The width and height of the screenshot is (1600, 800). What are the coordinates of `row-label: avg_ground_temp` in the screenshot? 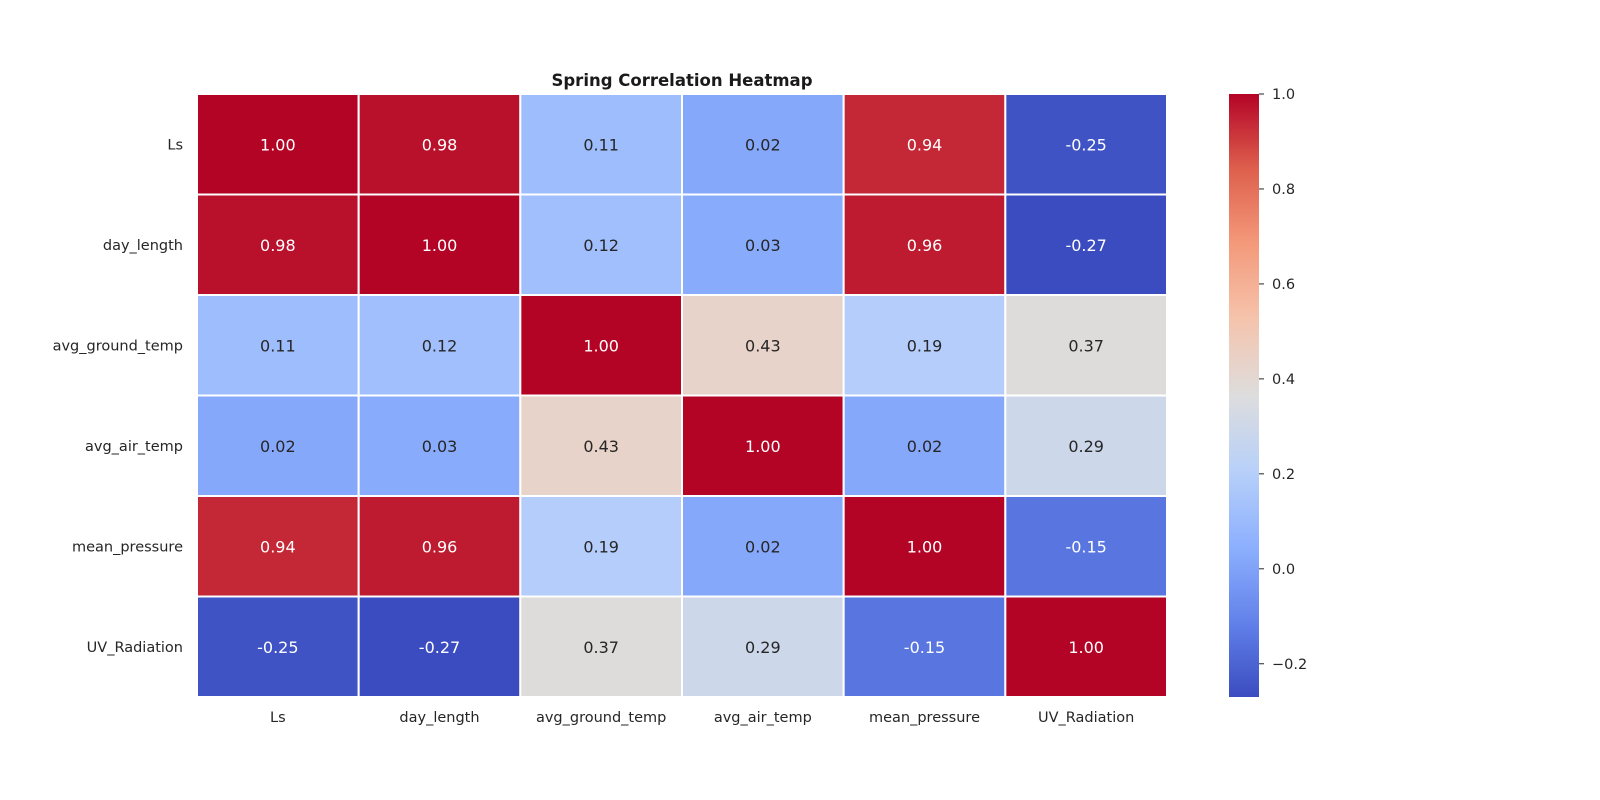 It's located at (118, 346).